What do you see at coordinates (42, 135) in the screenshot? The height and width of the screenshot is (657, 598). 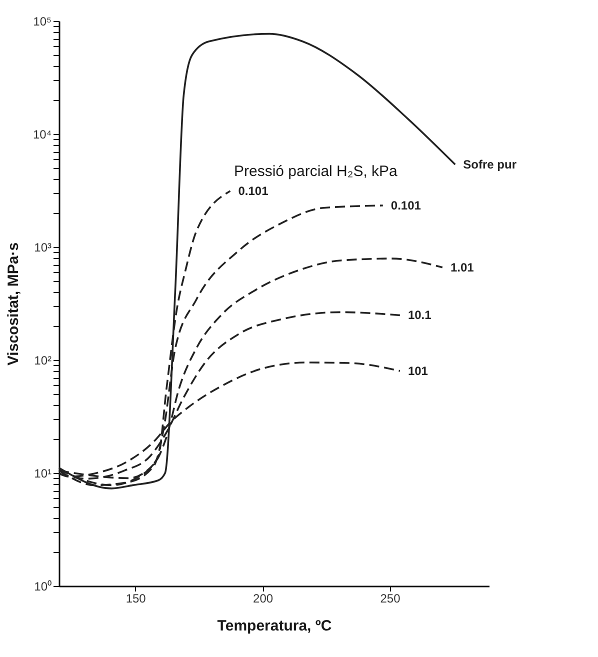 I see `y-tick-label: 10⁴` at bounding box center [42, 135].